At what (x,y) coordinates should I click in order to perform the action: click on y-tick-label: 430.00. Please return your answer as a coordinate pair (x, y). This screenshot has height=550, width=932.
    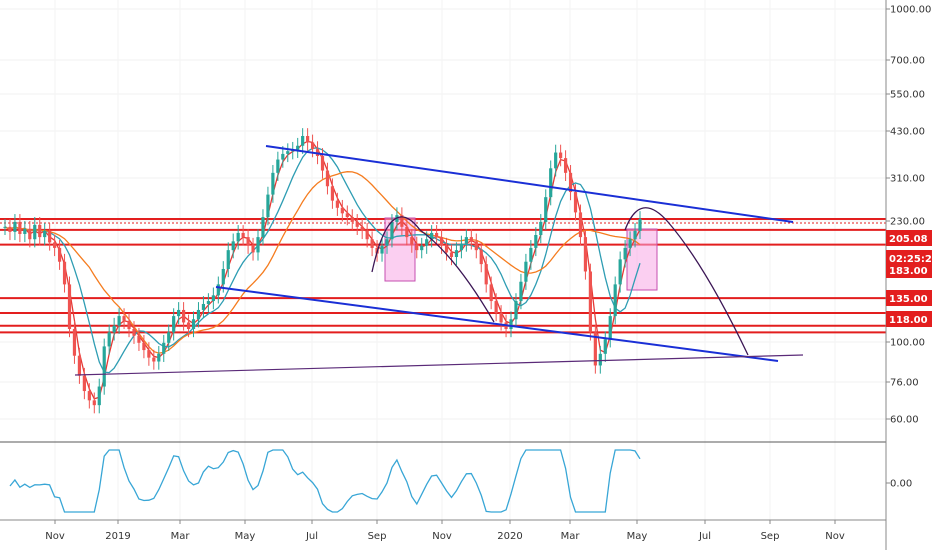
    Looking at the image, I should click on (907, 132).